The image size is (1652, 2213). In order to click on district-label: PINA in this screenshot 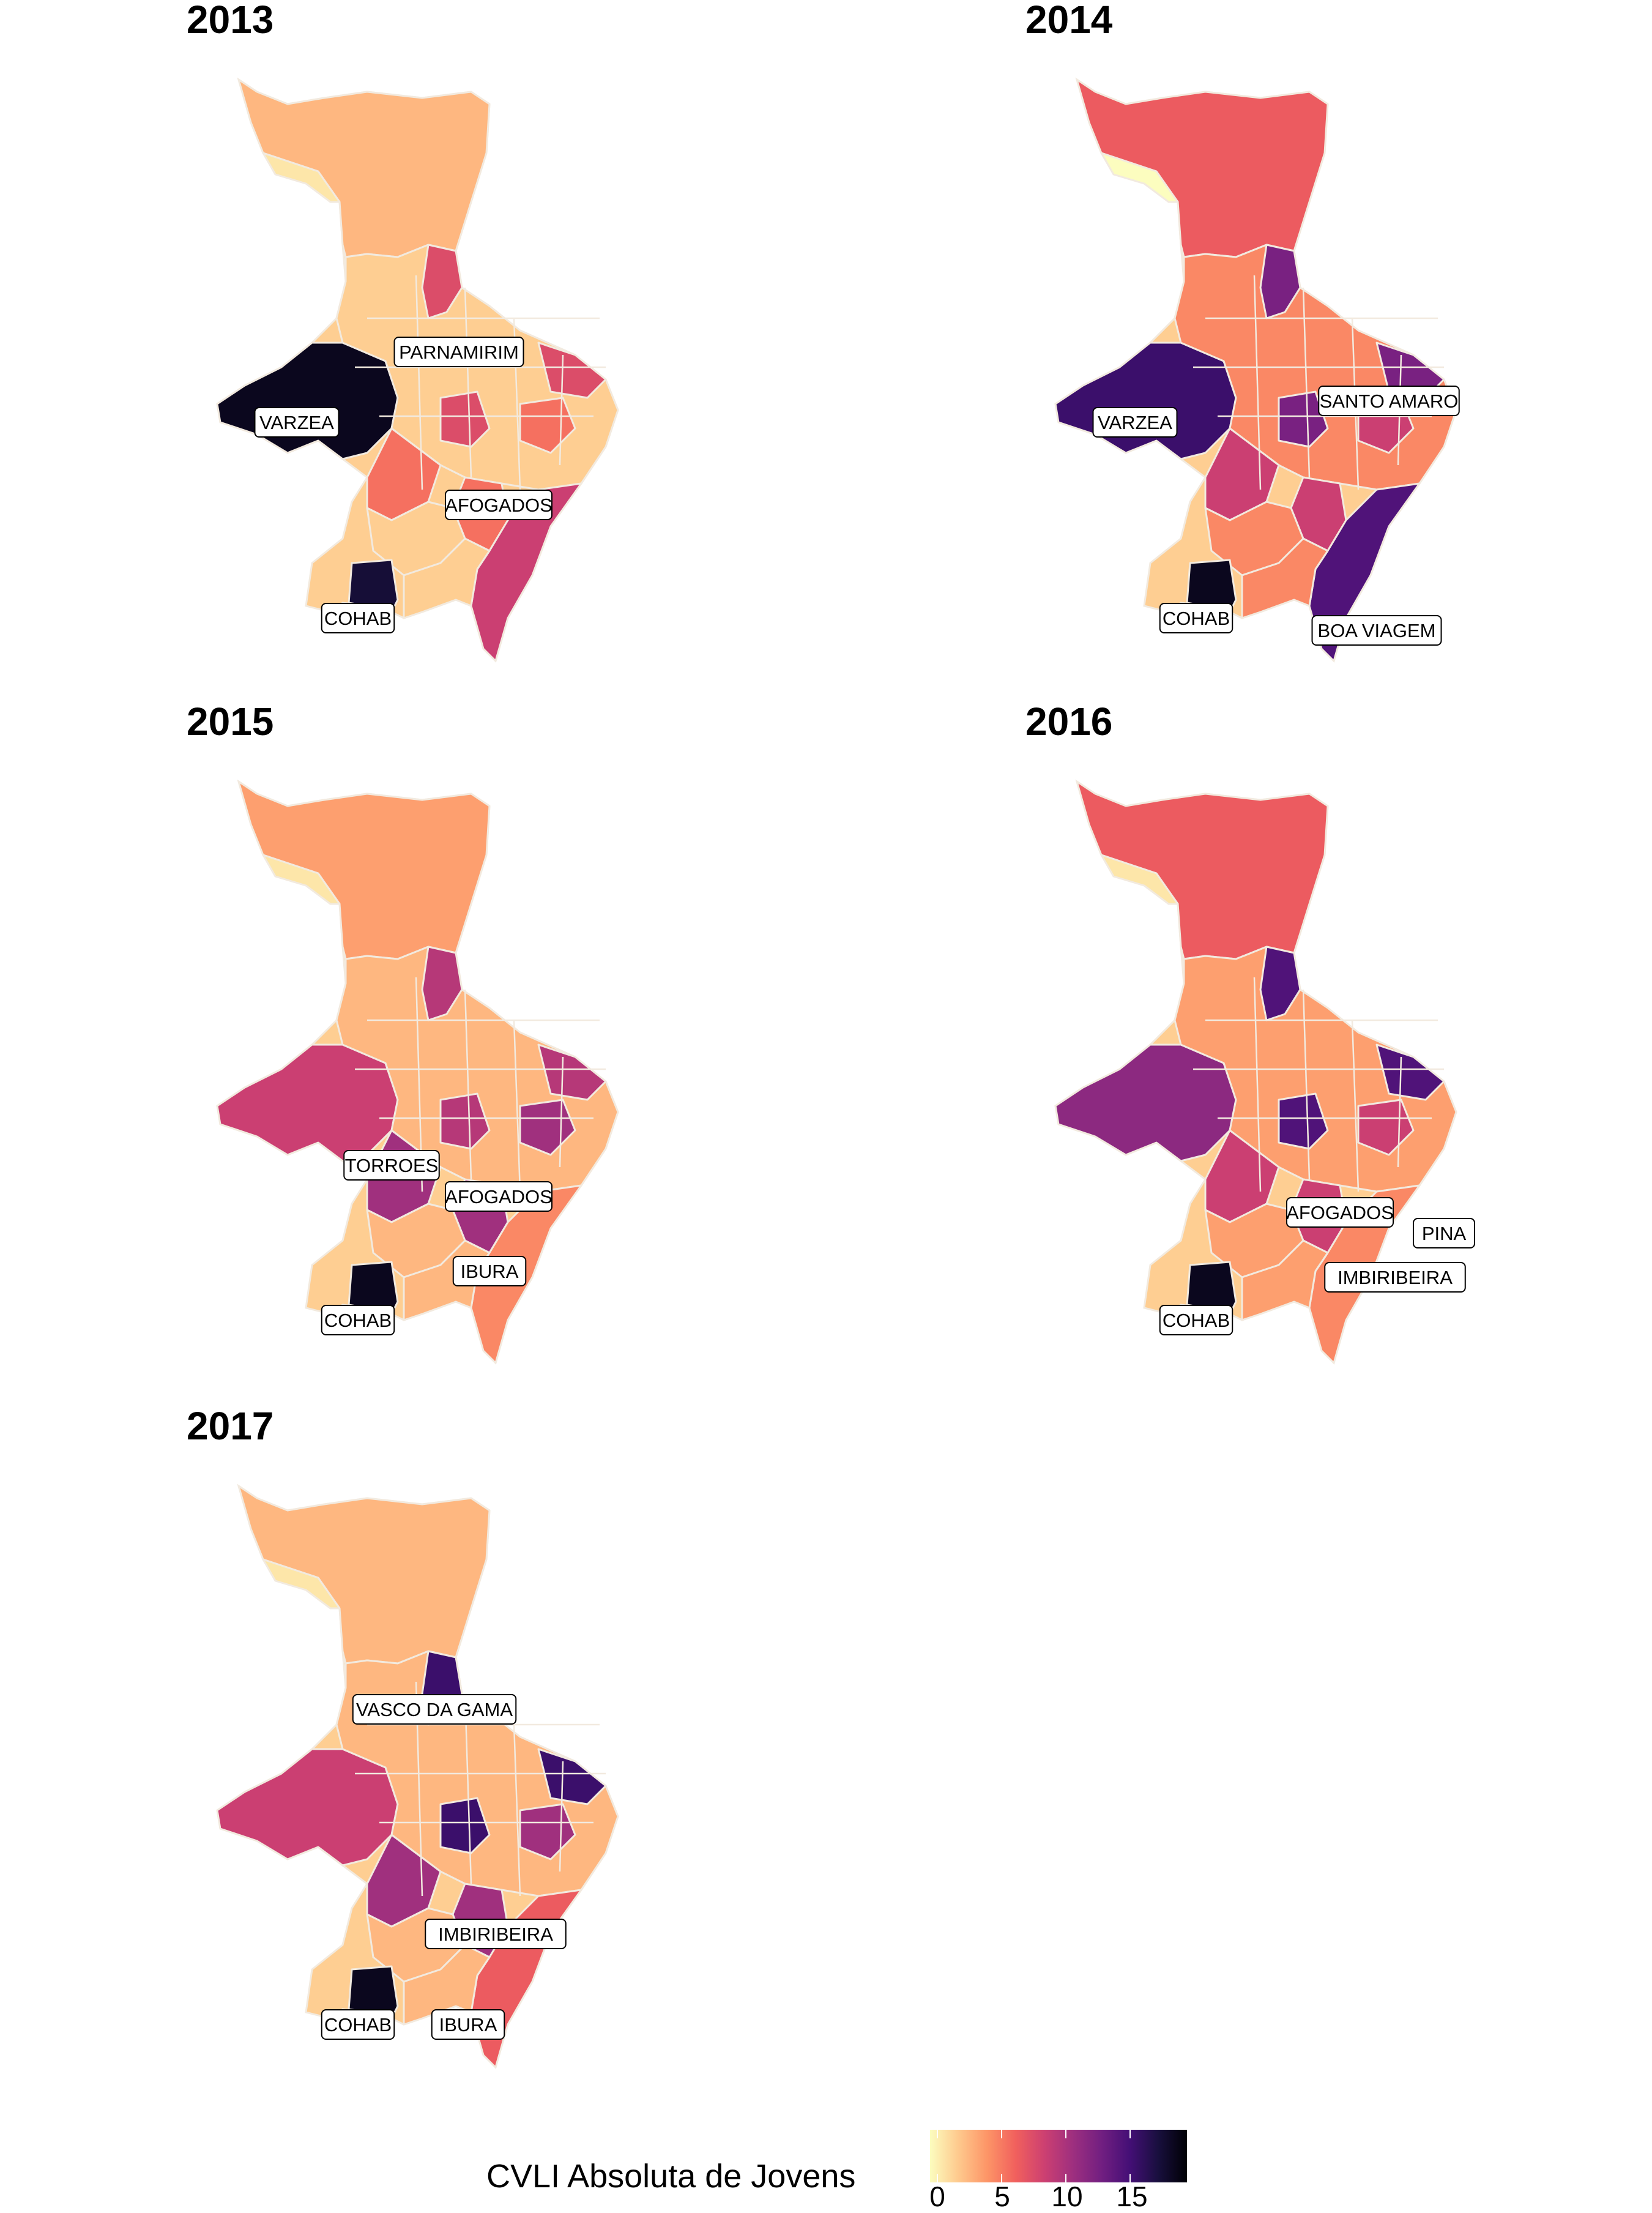, I will do `click(1444, 1233)`.